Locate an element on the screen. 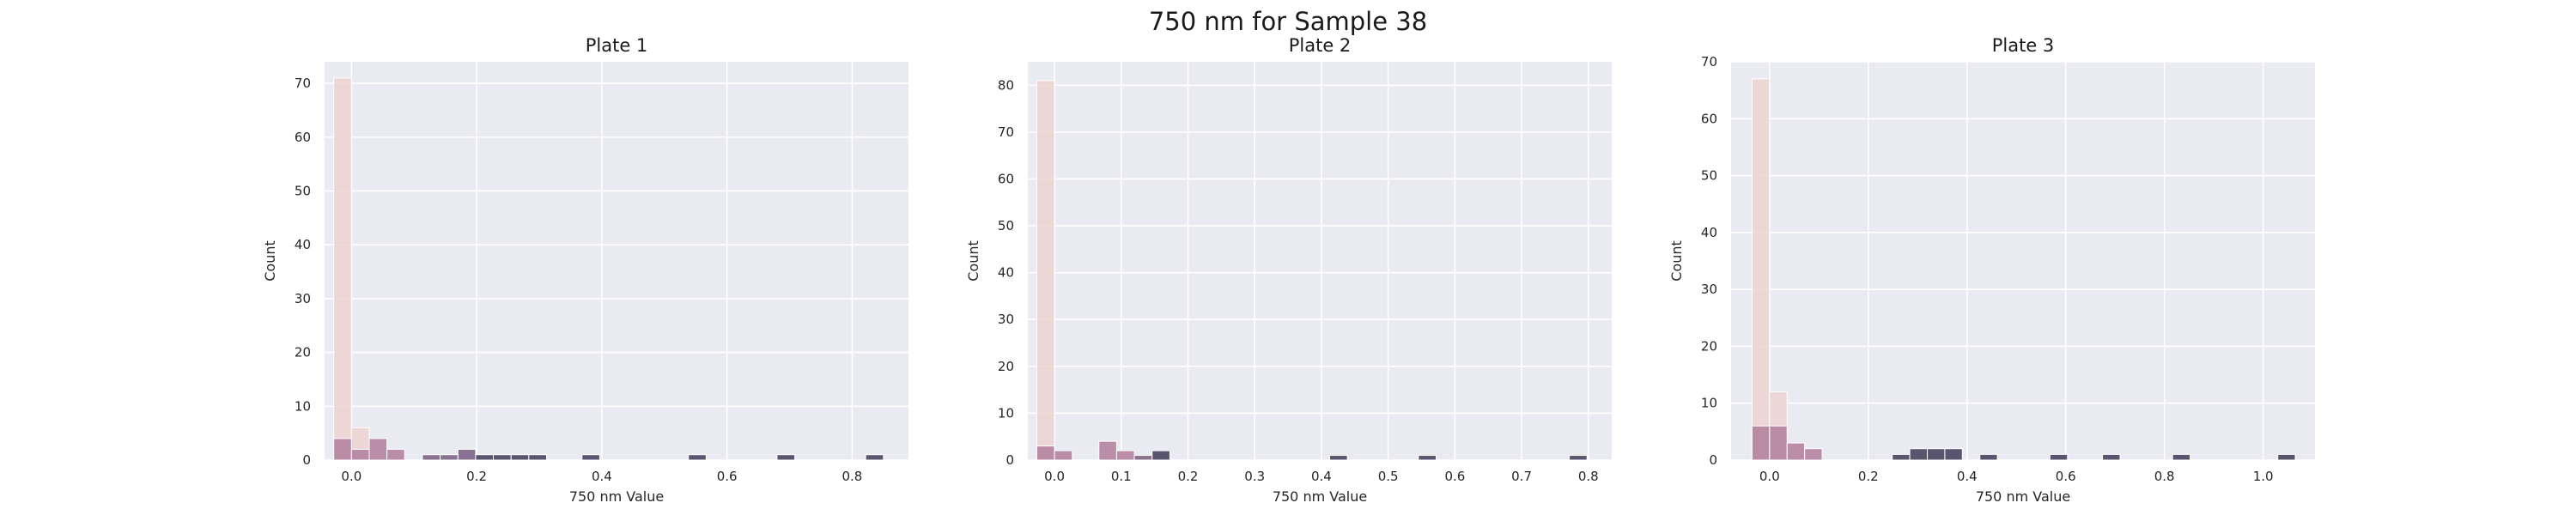 Image resolution: width=2576 pixels, height=515 pixels. x-tick-label: 0.5 is located at coordinates (1389, 476).